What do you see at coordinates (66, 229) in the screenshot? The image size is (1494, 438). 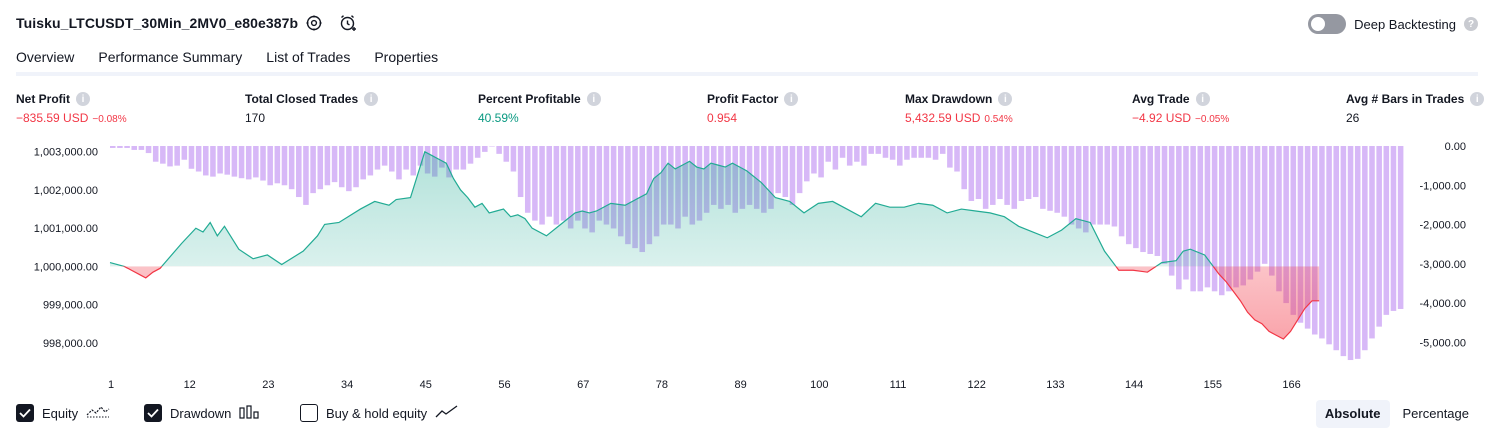 I see `left-axis-tick-label: 1,001,000.00` at bounding box center [66, 229].